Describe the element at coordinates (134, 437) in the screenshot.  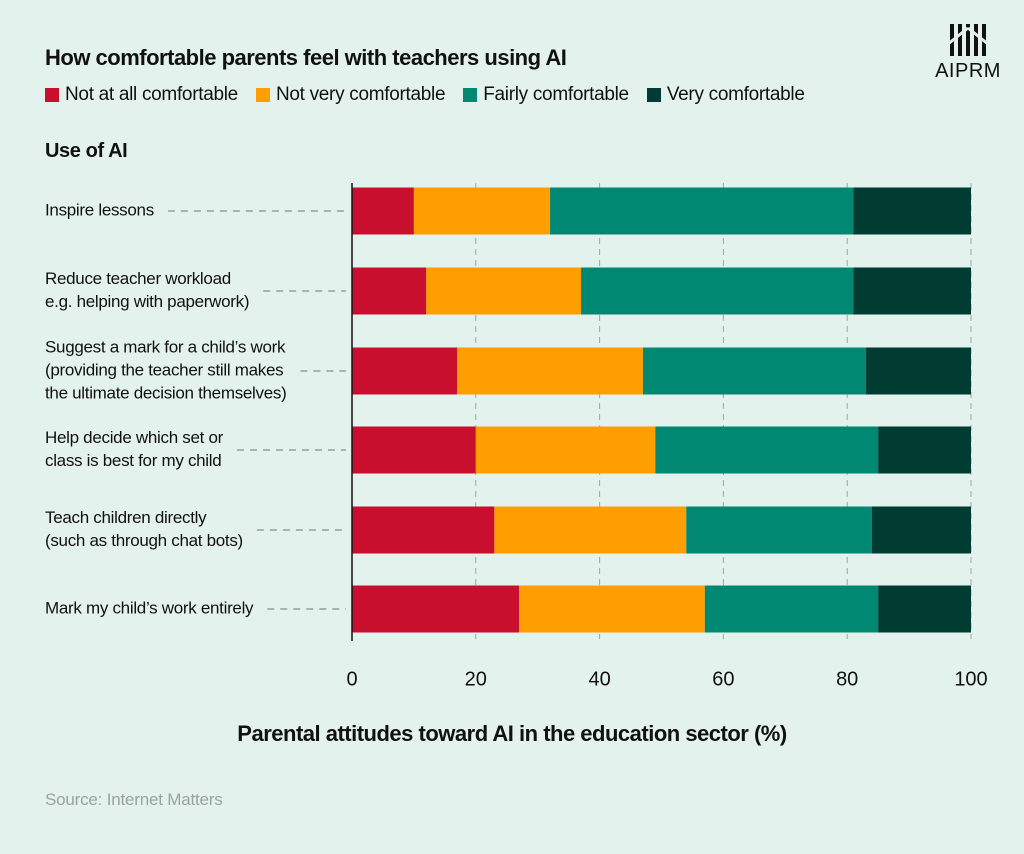
I see `category-label-3-0: Help decide which set or` at that location.